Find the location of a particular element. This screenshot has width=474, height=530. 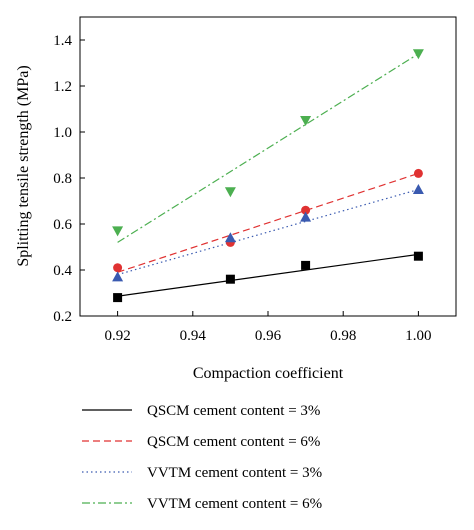

x-tick-label: 0.98 is located at coordinates (343, 336).